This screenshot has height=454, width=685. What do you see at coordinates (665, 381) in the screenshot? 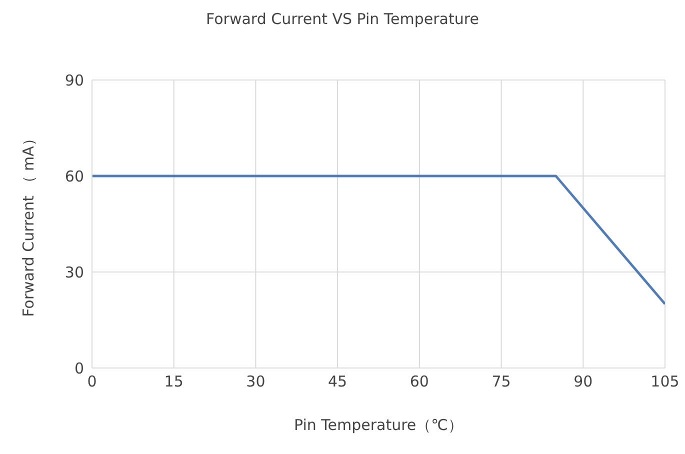
I see `x-tick-label: 105` at bounding box center [665, 381].